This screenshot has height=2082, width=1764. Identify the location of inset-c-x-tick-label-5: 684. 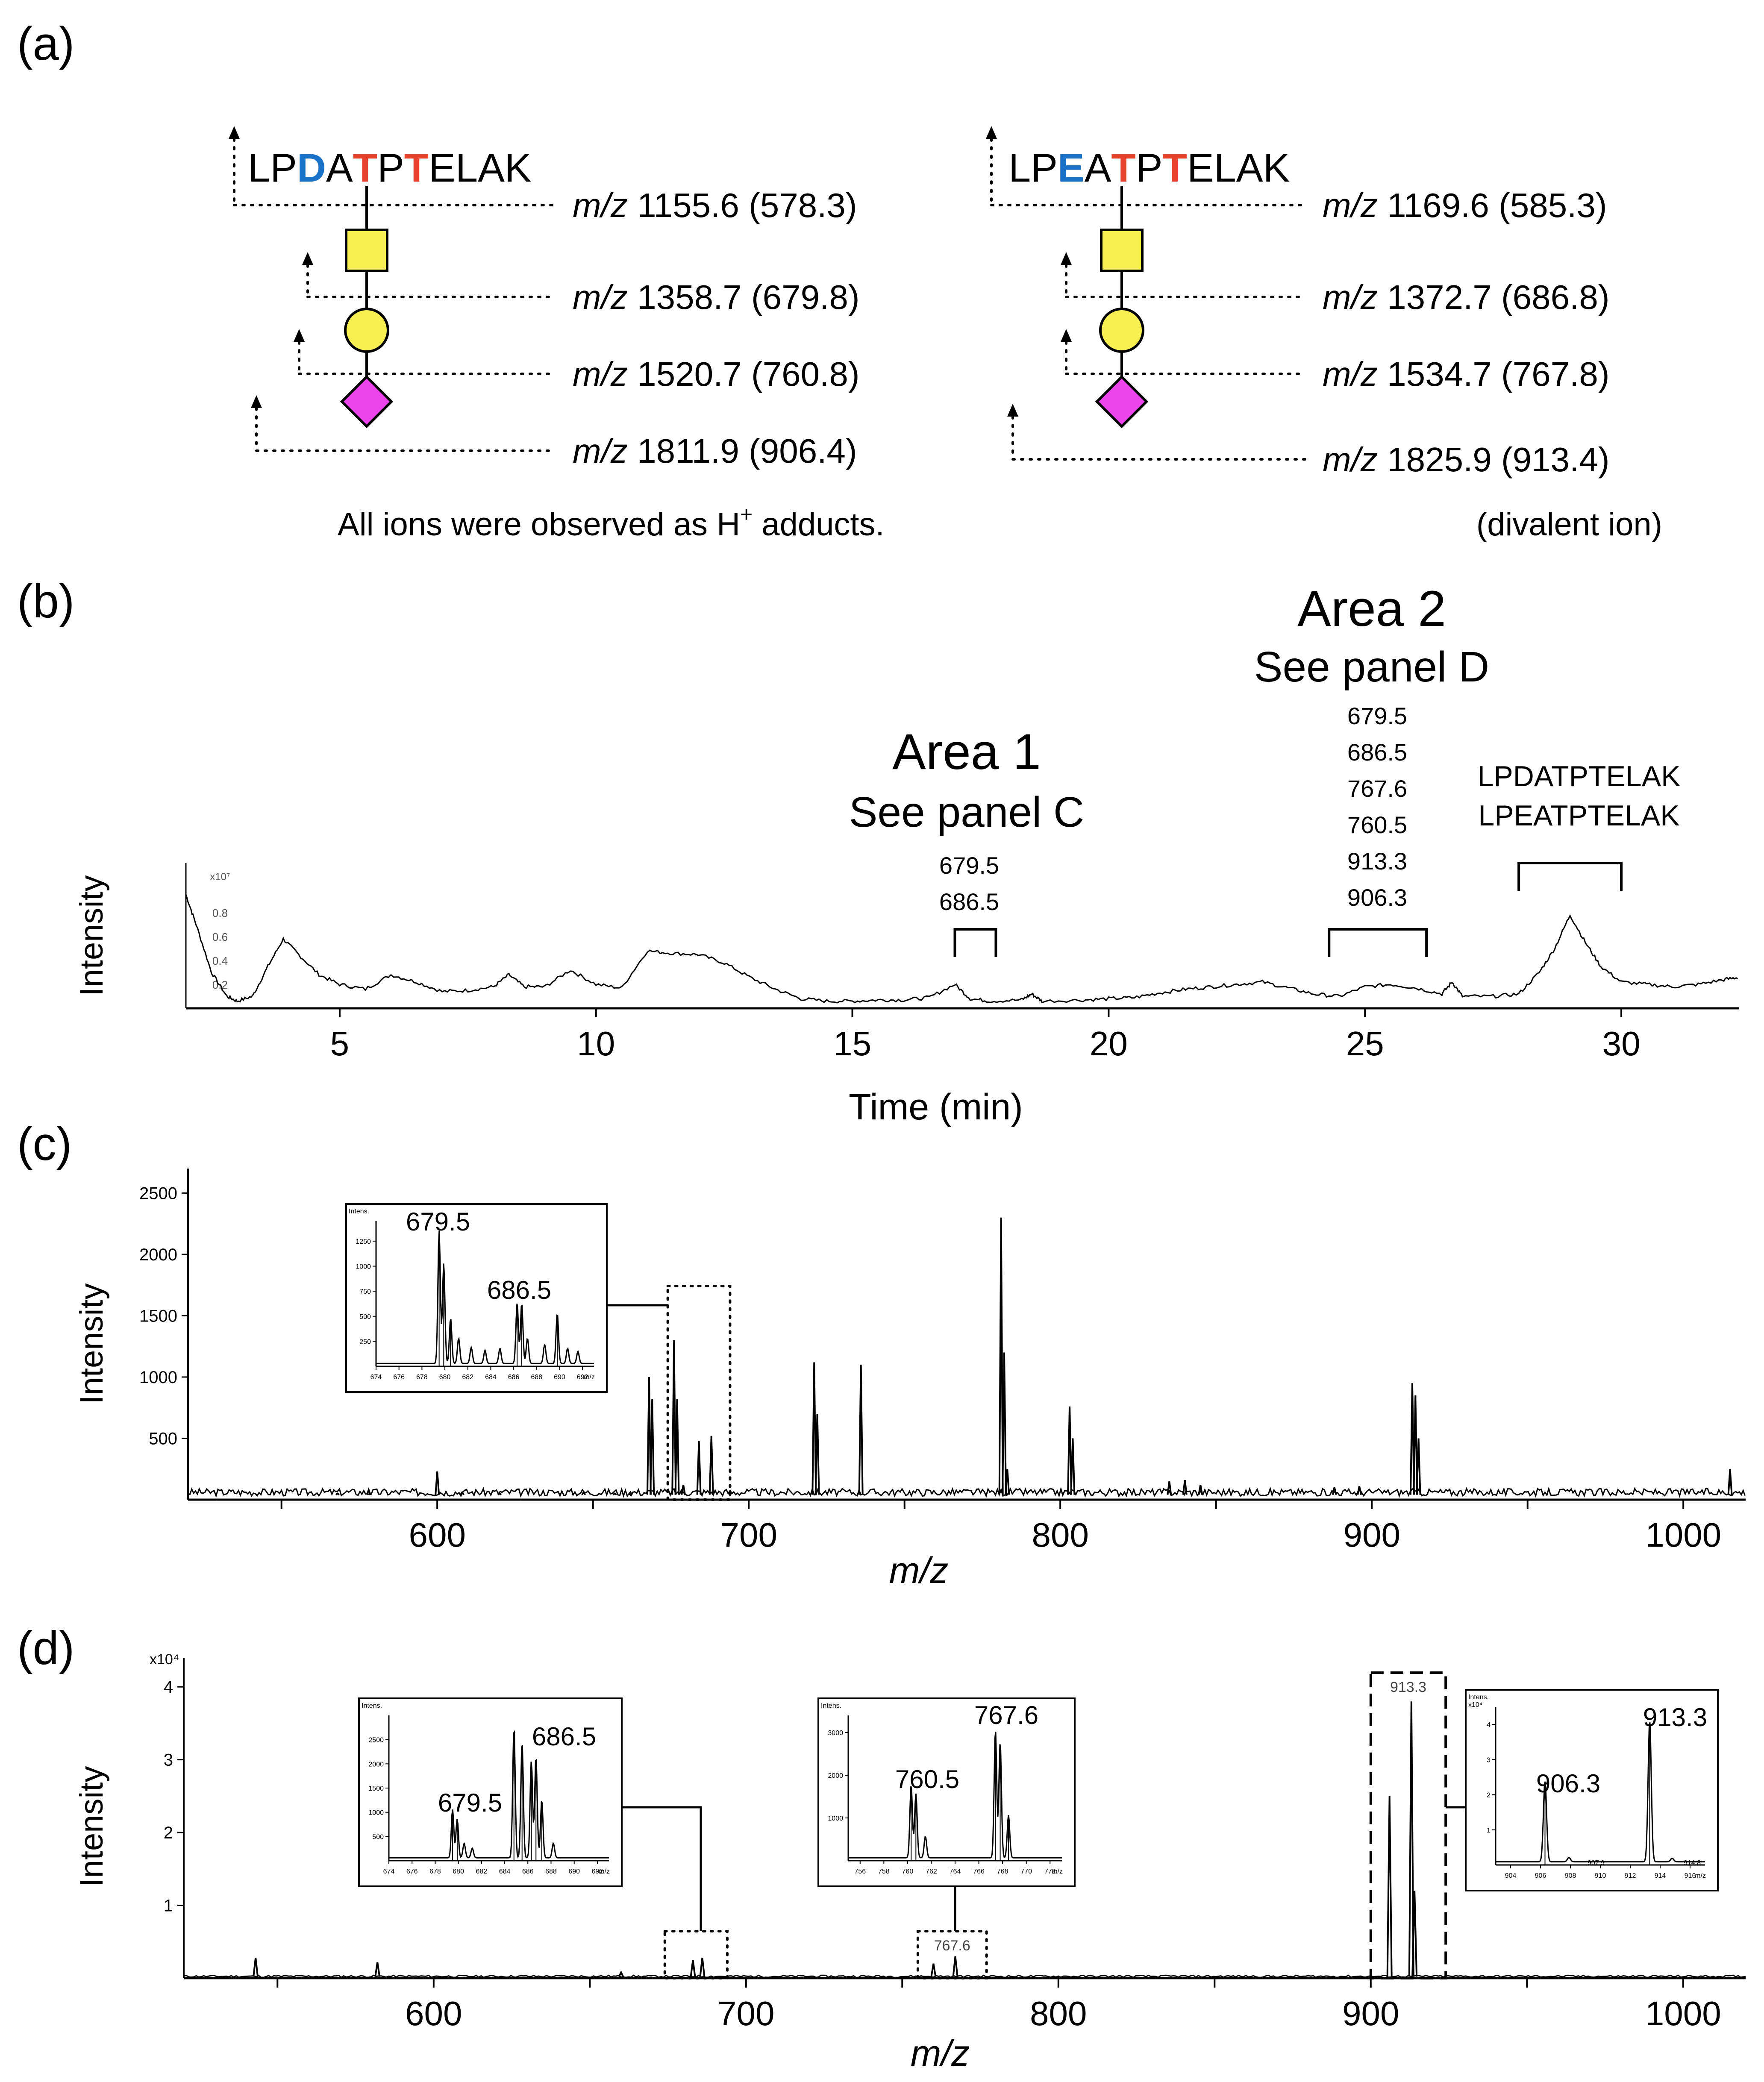
(491, 1378).